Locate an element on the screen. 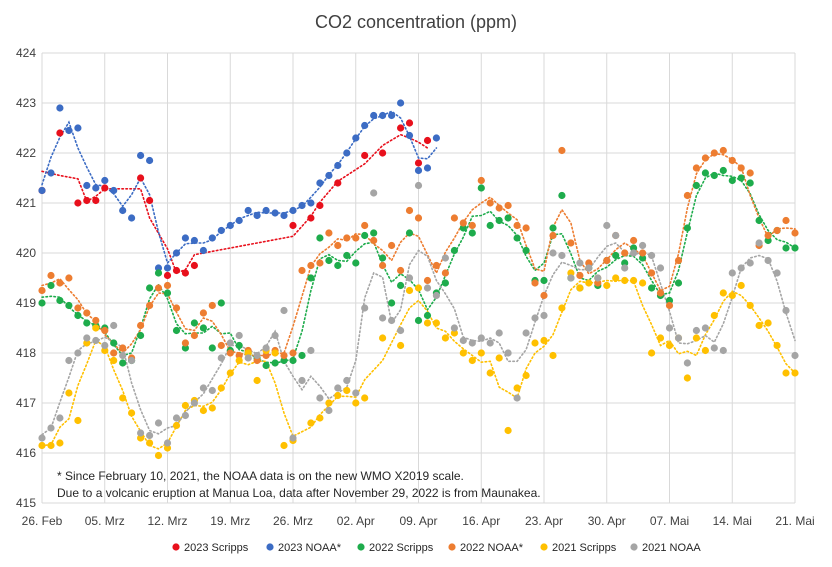 The width and height of the screenshot is (832, 567). x-tick-label: 23. Apr is located at coordinates (544, 521).